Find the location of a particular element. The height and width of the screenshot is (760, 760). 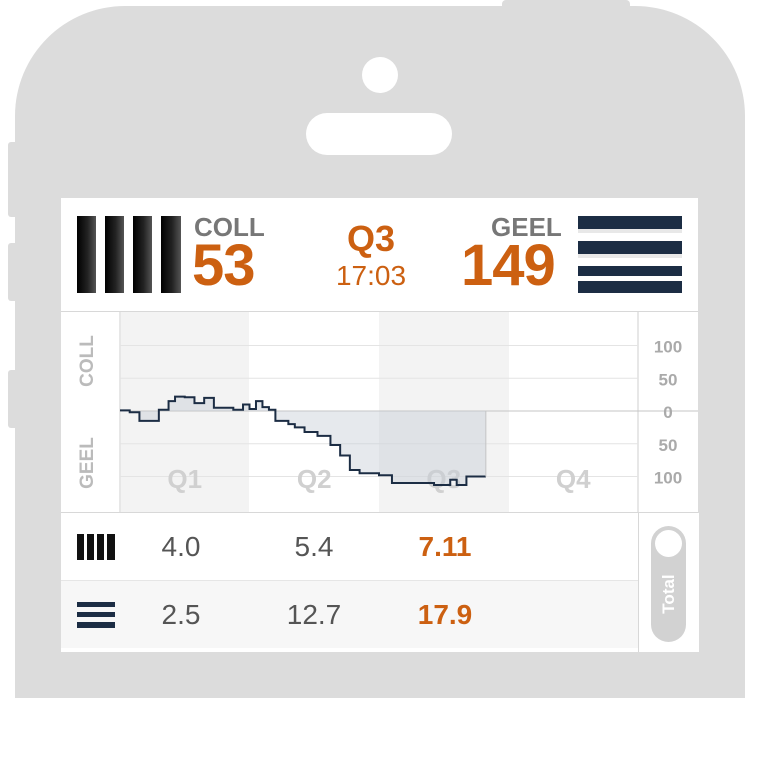

quarter-label: Q2 is located at coordinates (314, 479).